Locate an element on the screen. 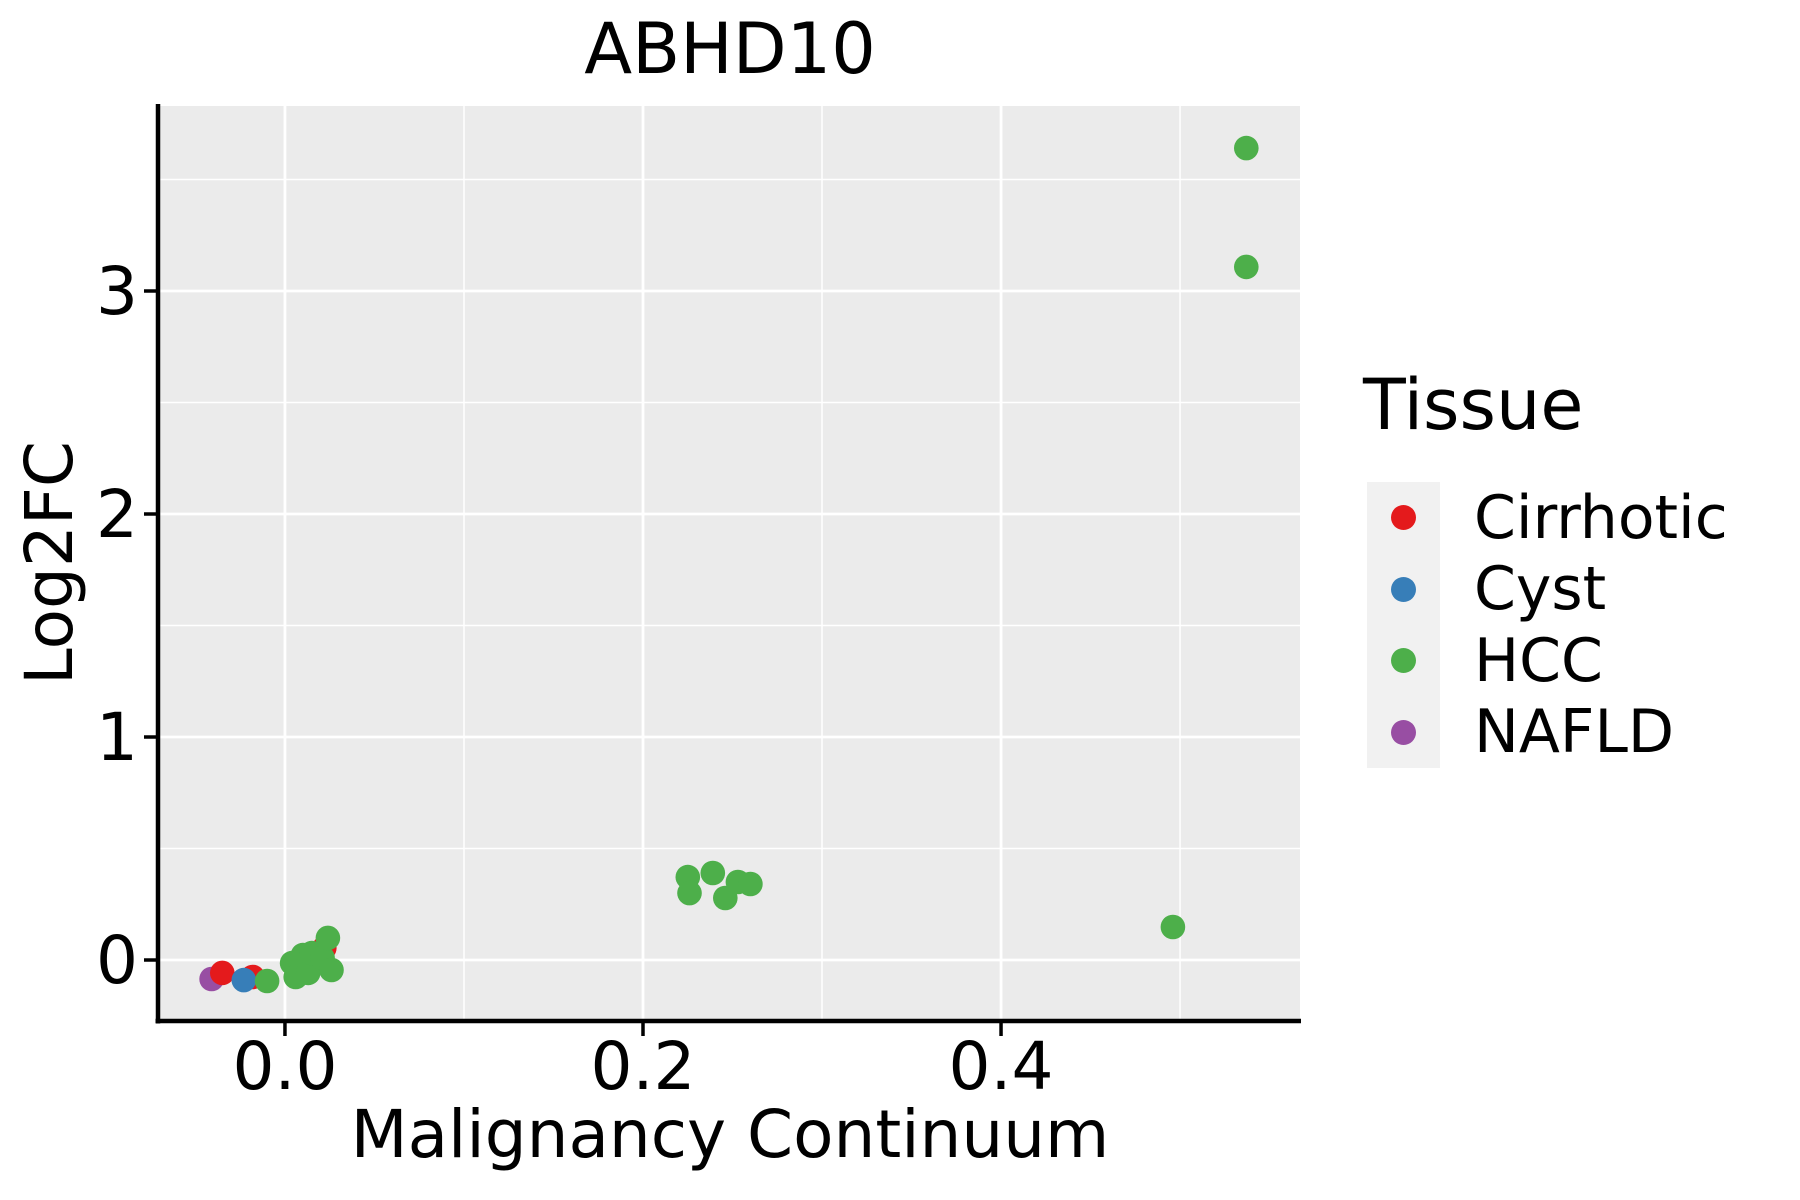 The height and width of the screenshot is (1200, 1800). legend-item-cyst: Cyst is located at coordinates (1547, 589).